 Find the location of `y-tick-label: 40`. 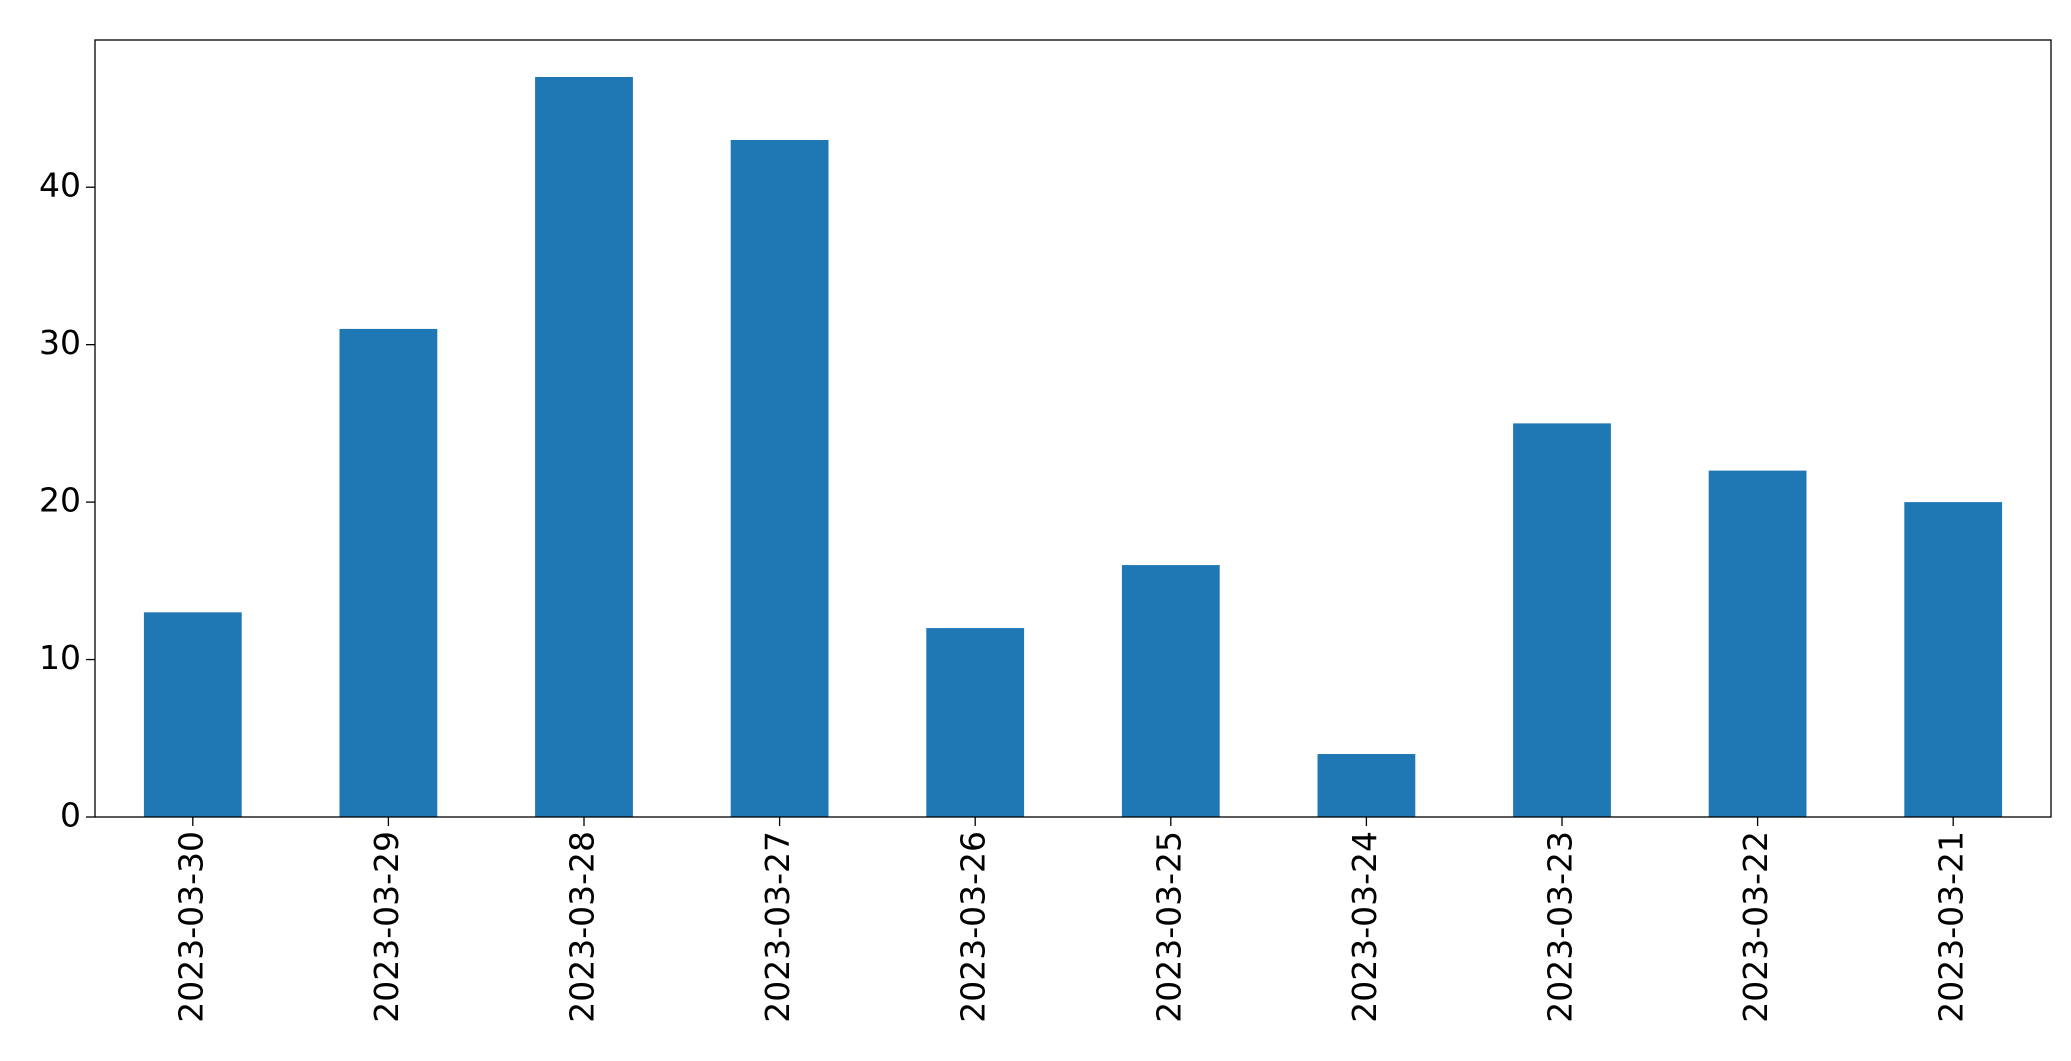

y-tick-label: 40 is located at coordinates (60, 185).